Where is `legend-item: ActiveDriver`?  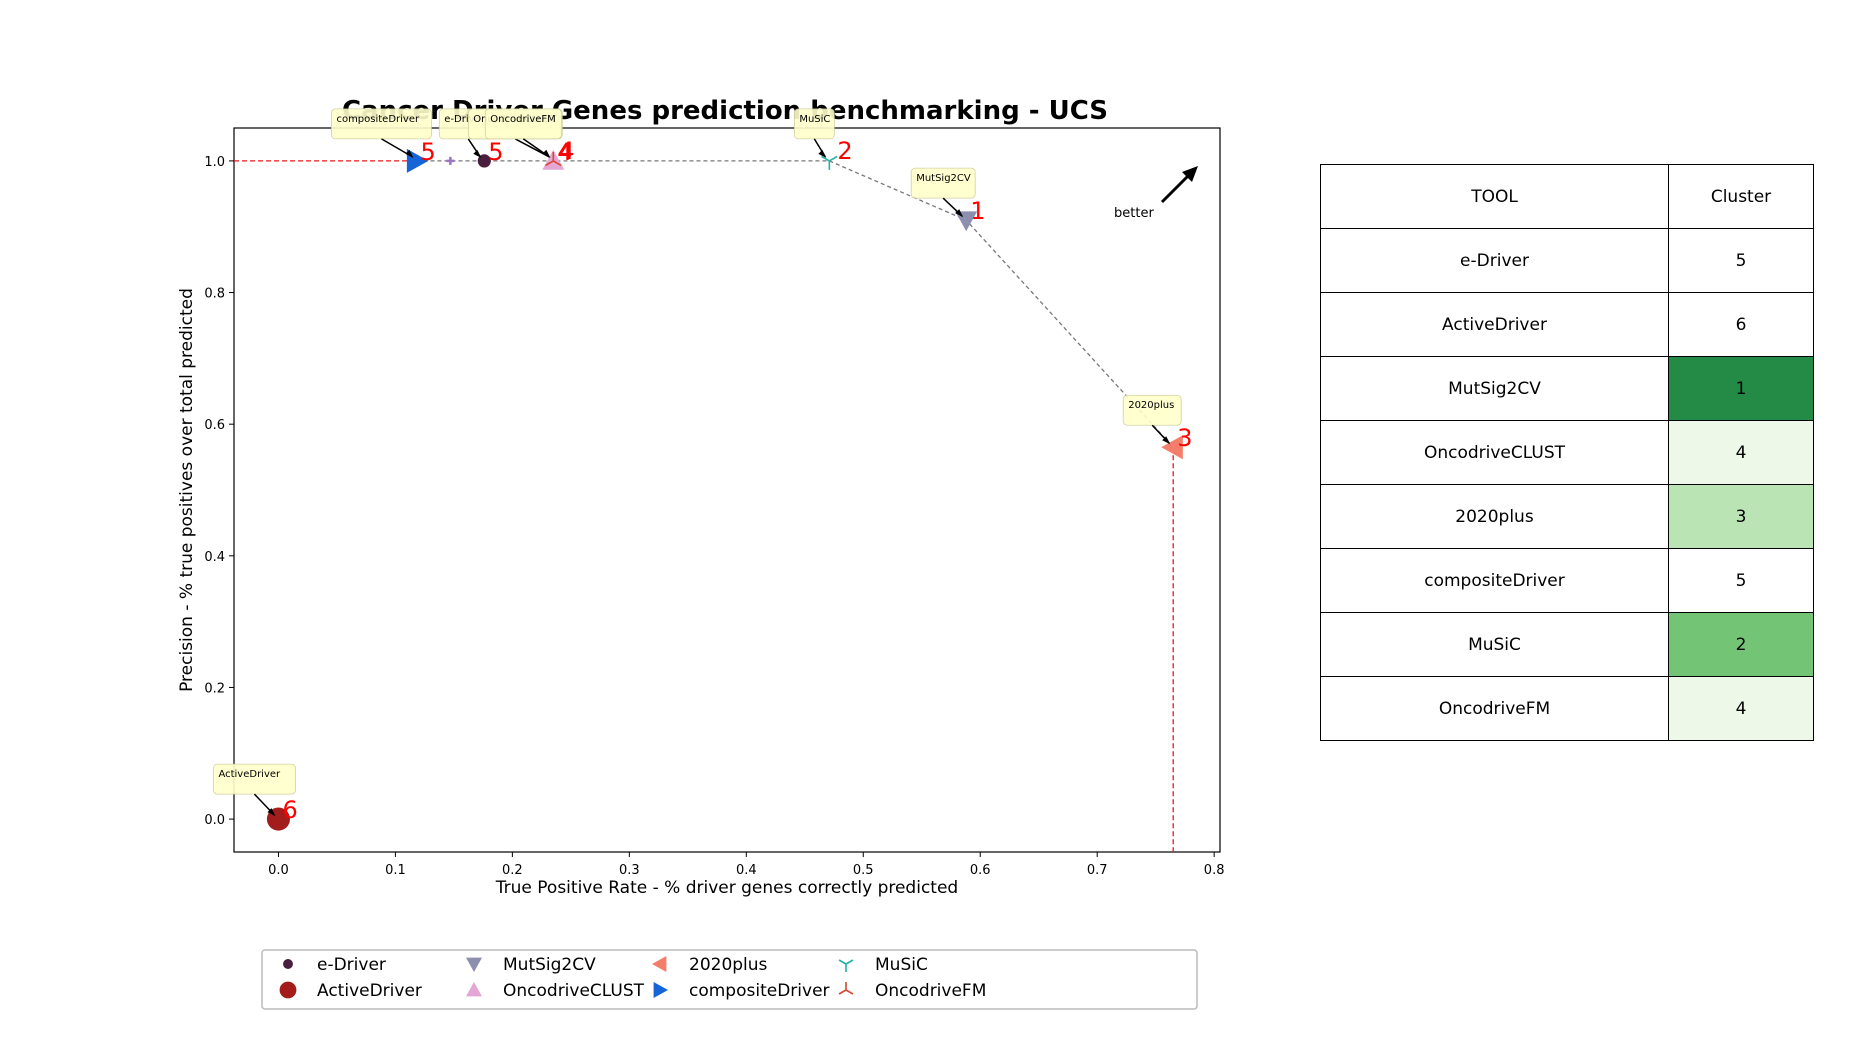 legend-item: ActiveDriver is located at coordinates (350, 991).